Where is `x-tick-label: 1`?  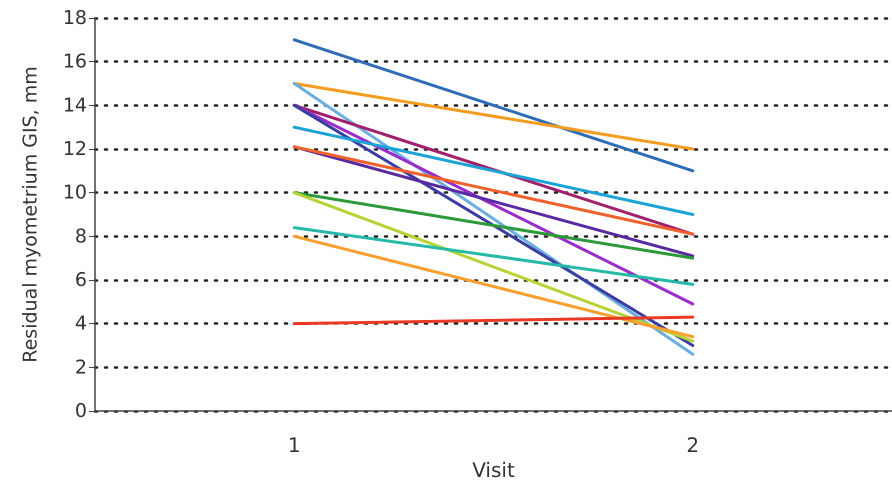 x-tick-label: 1 is located at coordinates (294, 445).